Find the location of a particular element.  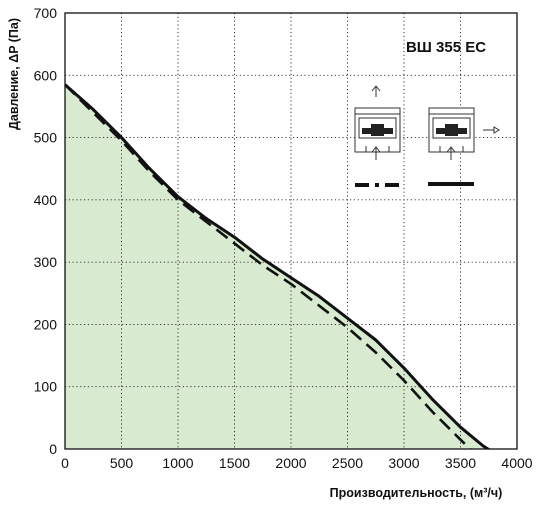

y-tick-label-500: 500 is located at coordinates (46, 138).